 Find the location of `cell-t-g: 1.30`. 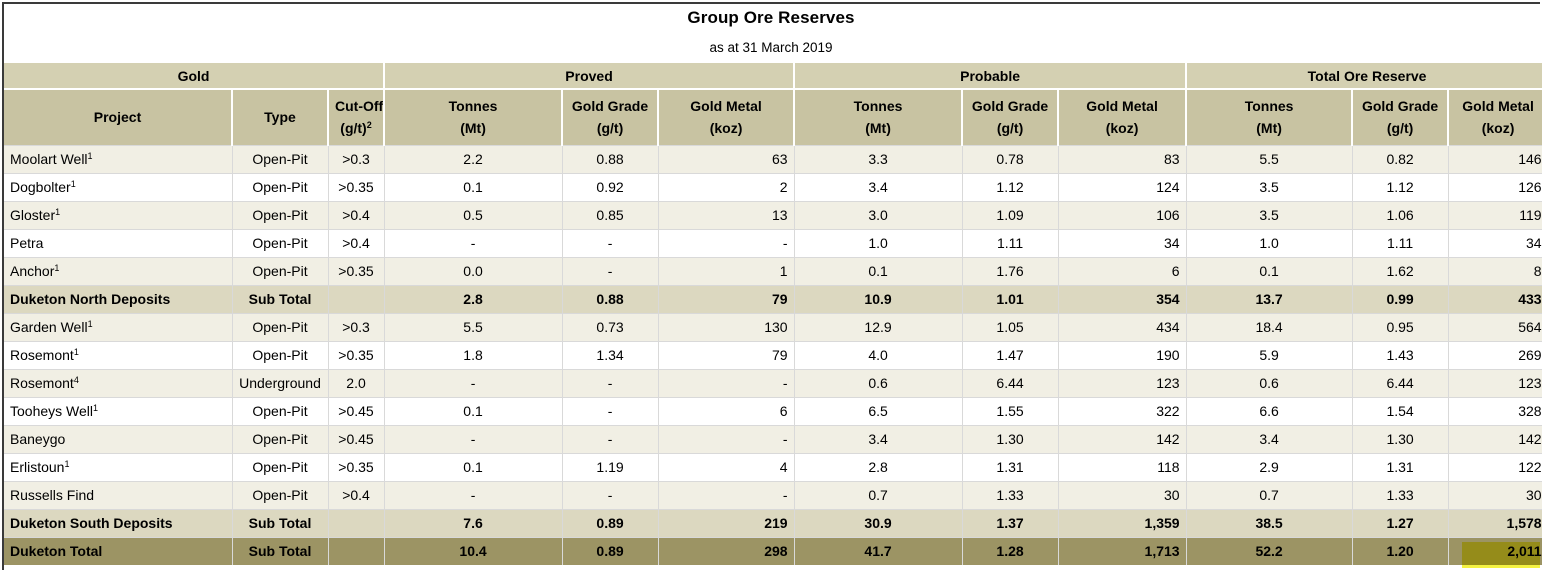

cell-t-g: 1.30 is located at coordinates (1400, 438).